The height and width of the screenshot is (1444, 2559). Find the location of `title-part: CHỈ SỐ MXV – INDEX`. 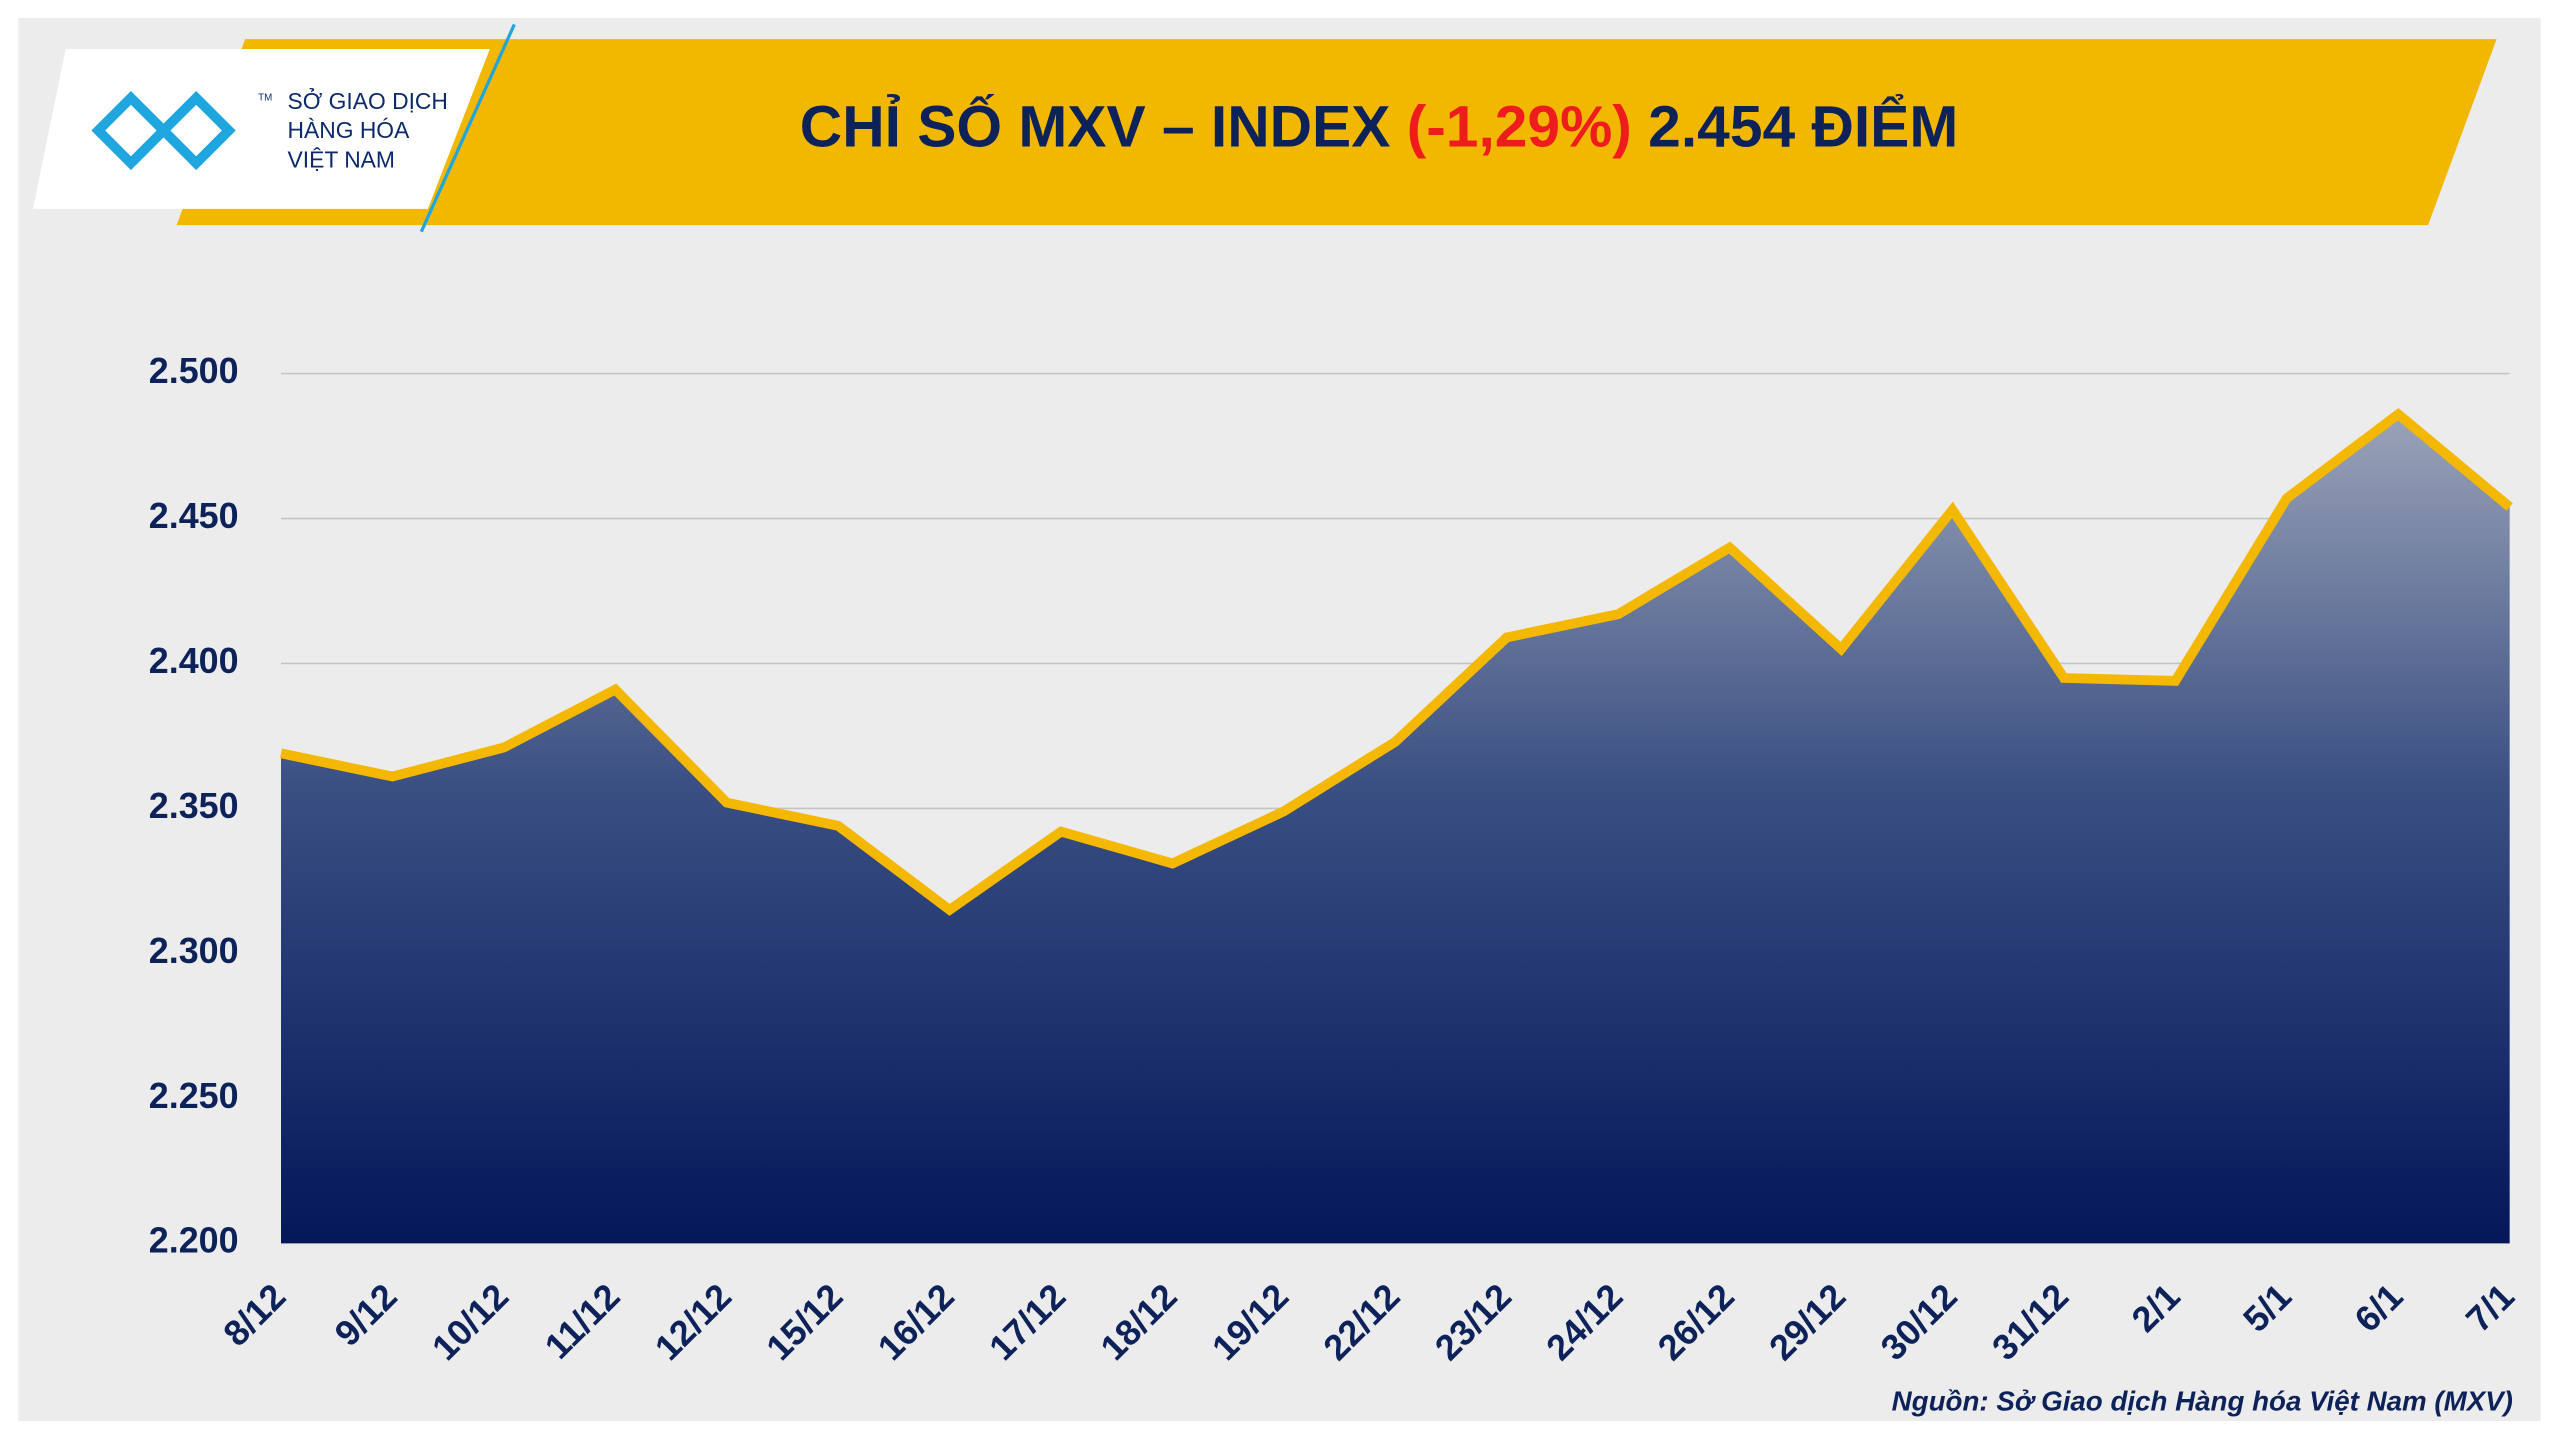

title-part: CHỈ SỐ MXV – INDEX is located at coordinates (1095, 125).